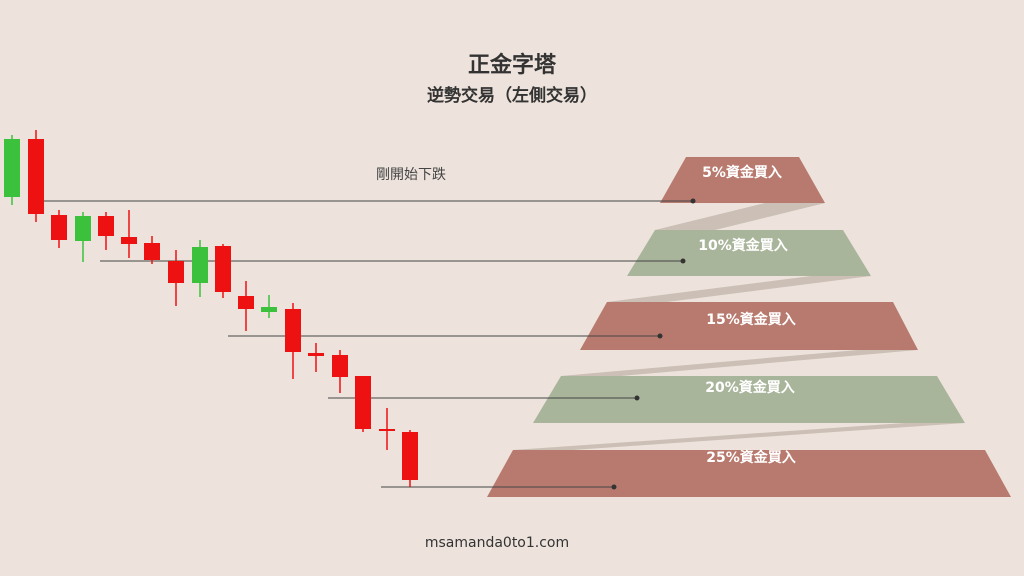  What do you see at coordinates (751, 457) in the screenshot?
I see `tier-label: 25%資金買入` at bounding box center [751, 457].